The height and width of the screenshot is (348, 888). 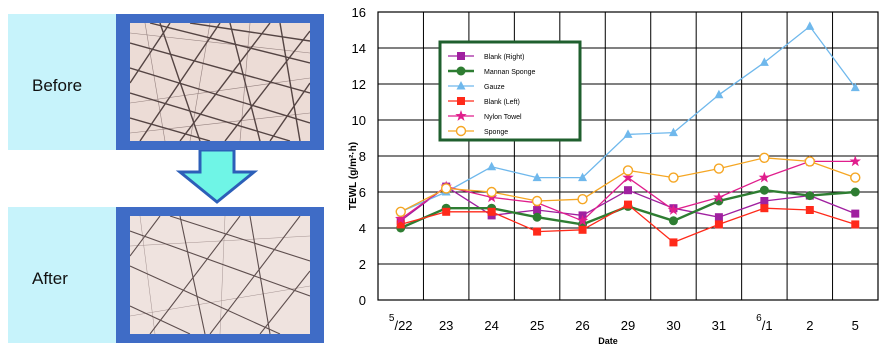 What do you see at coordinates (359, 120) in the screenshot?
I see `y-tick-label: 10` at bounding box center [359, 120].